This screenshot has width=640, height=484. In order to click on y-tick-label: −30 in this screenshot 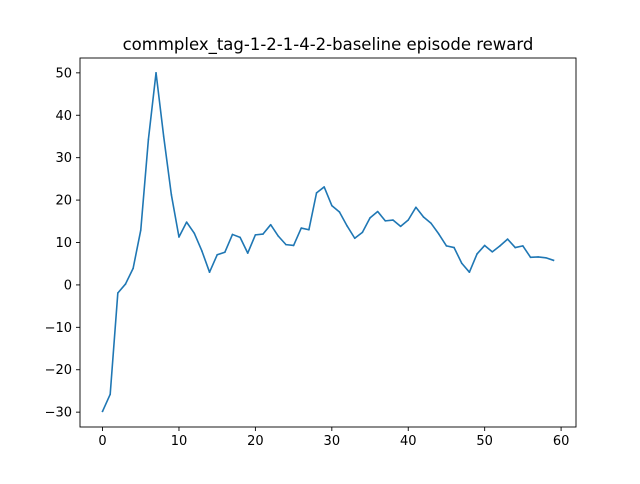, I will do `click(58, 413)`.